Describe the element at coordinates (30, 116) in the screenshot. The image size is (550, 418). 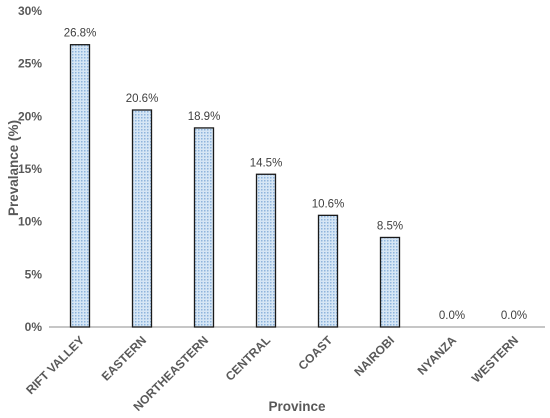
I see `y-tick-label: 20%` at that location.